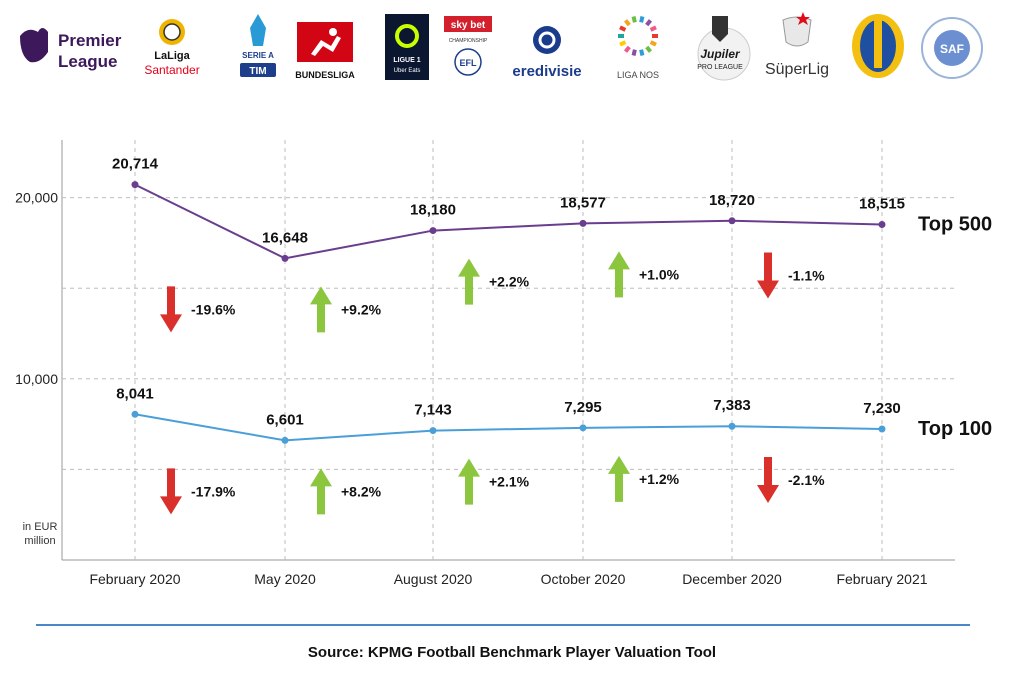 The height and width of the screenshot is (688, 1024). What do you see at coordinates (955, 429) in the screenshot?
I see `series-label: Top 100` at bounding box center [955, 429].